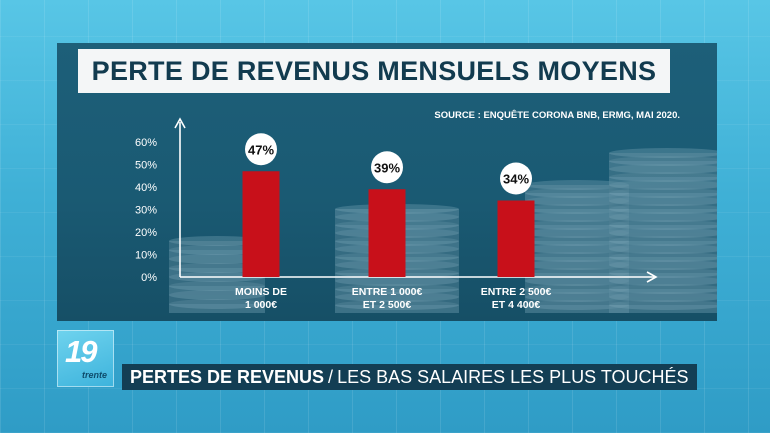 The height and width of the screenshot is (433, 770). What do you see at coordinates (180, 123) in the screenshot?
I see `y-axis-arrow` at bounding box center [180, 123].